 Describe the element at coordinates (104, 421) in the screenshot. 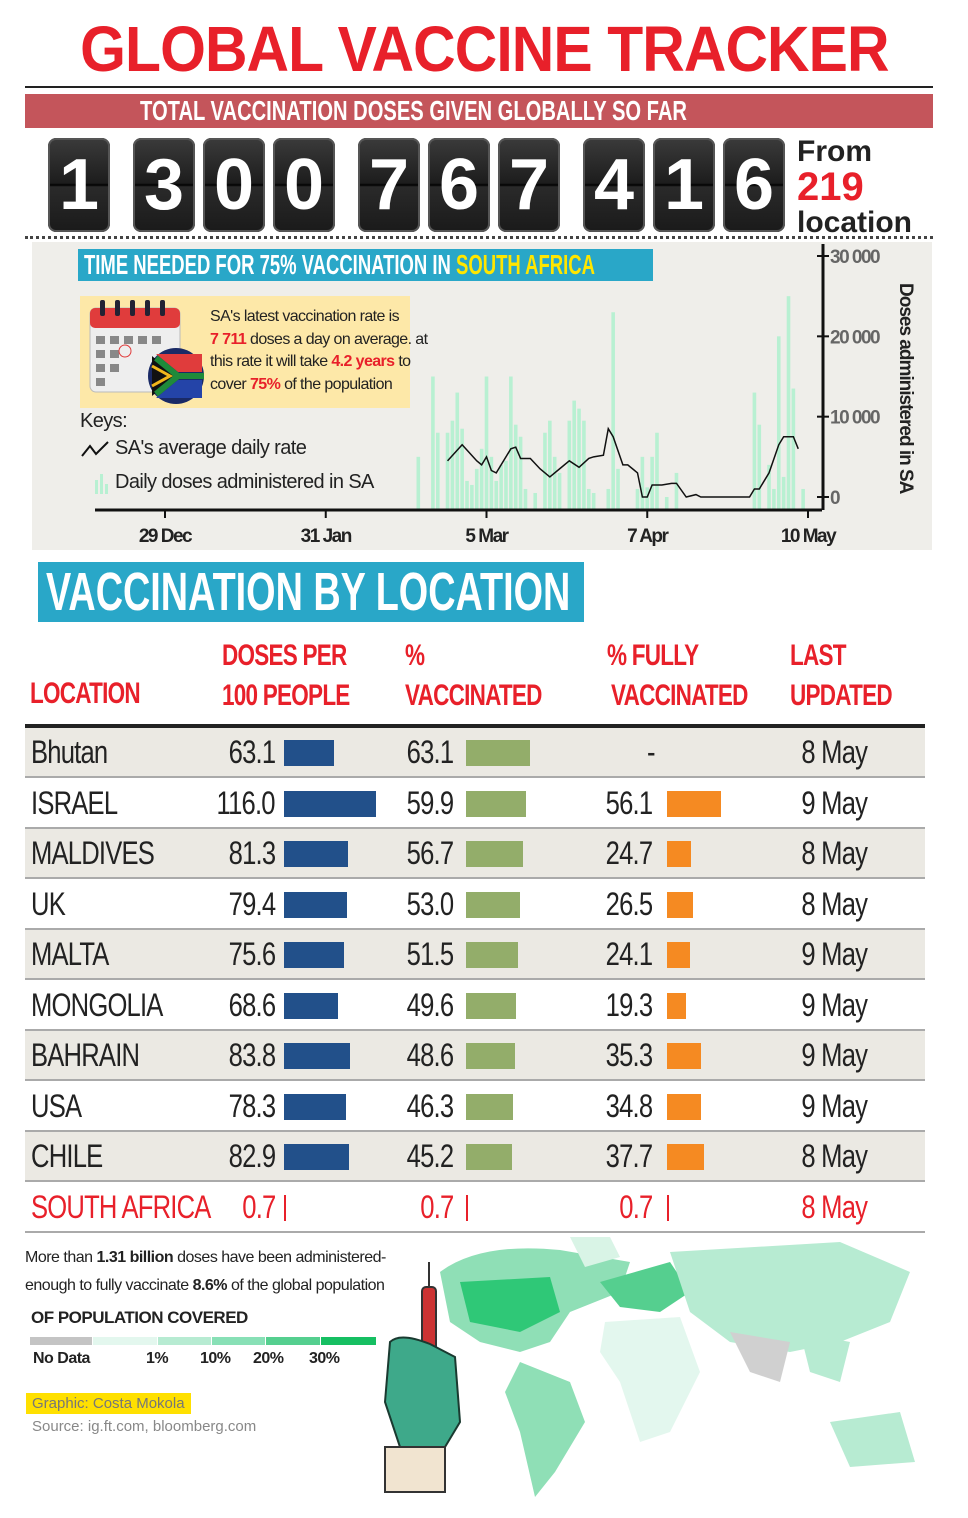

I see `keys-label: Keys:` at that location.